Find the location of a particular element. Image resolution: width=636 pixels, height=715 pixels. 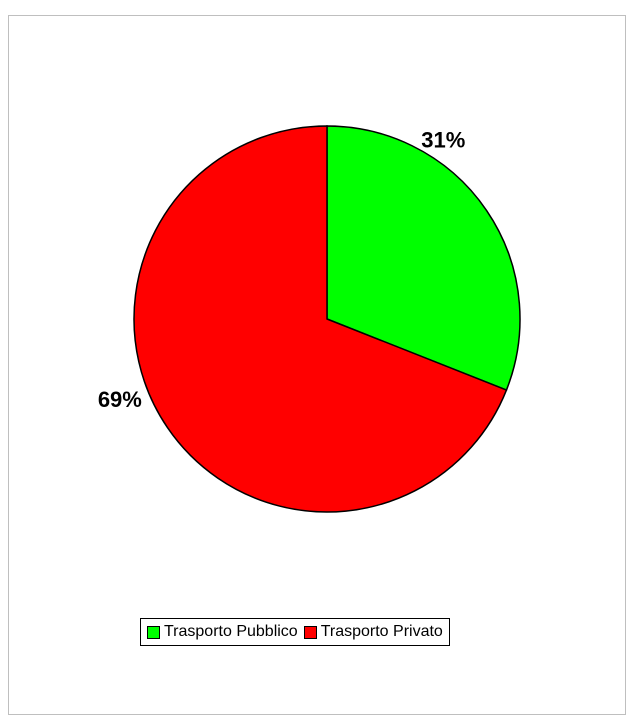

legend-swatch-trasporto-privato is located at coordinates (310, 632).